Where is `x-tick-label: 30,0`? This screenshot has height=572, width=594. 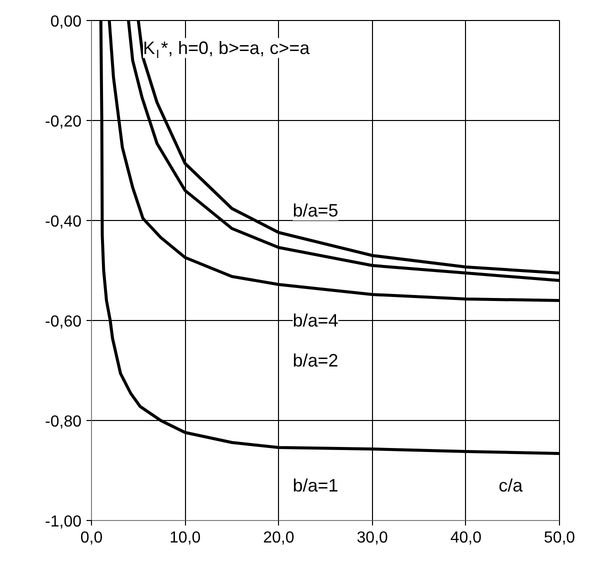 x-tick-label: 30,0 is located at coordinates (372, 538).